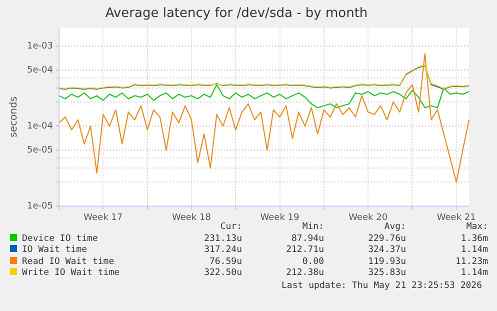 The height and width of the screenshot is (311, 497). Describe the element at coordinates (222, 239) in the screenshot. I see `text: 231.13u` at that location.